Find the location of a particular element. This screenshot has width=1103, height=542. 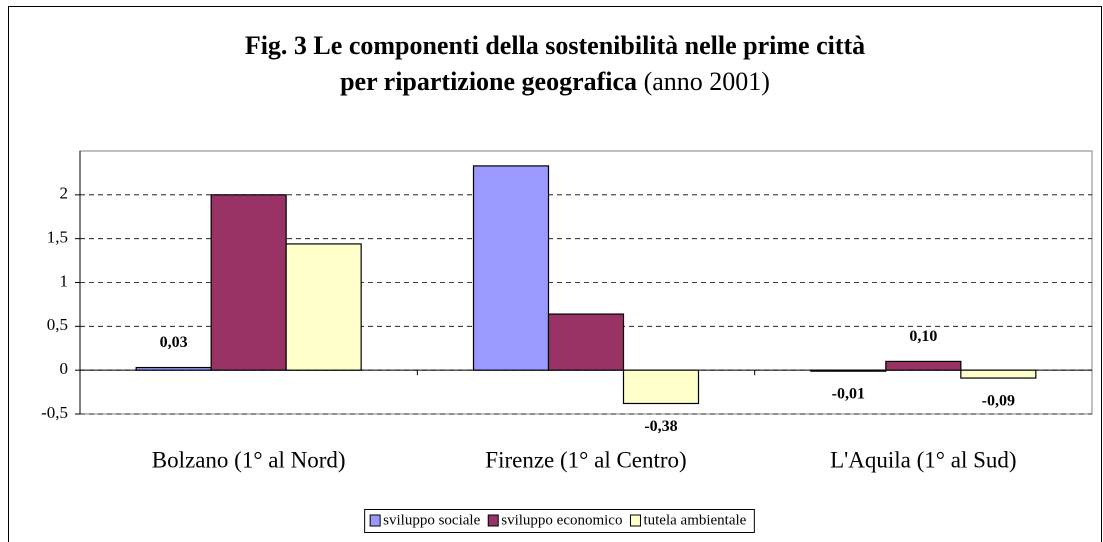

x-tick-label: Bolzano (1° al Nord) is located at coordinates (249, 459).